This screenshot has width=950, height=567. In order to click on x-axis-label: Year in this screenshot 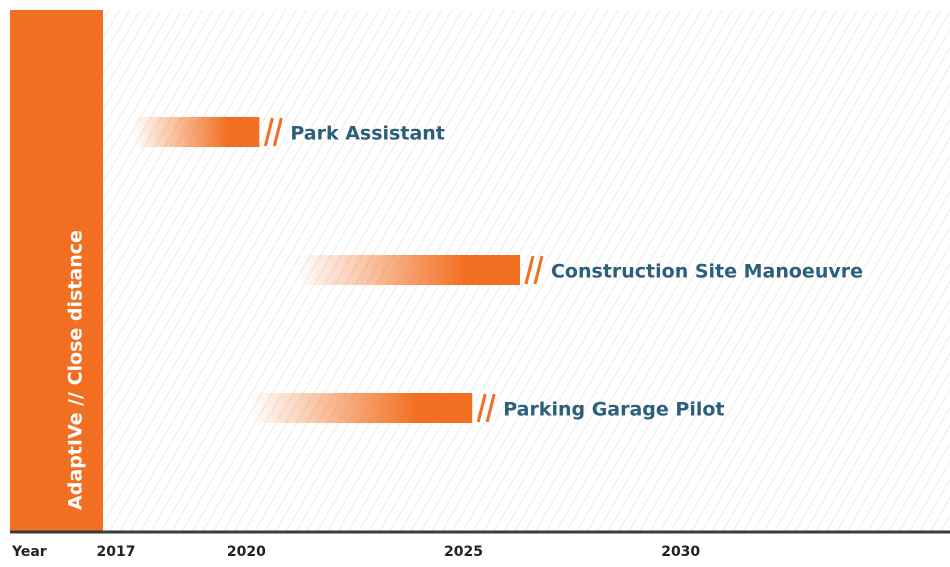, I will do `click(29, 552)`.